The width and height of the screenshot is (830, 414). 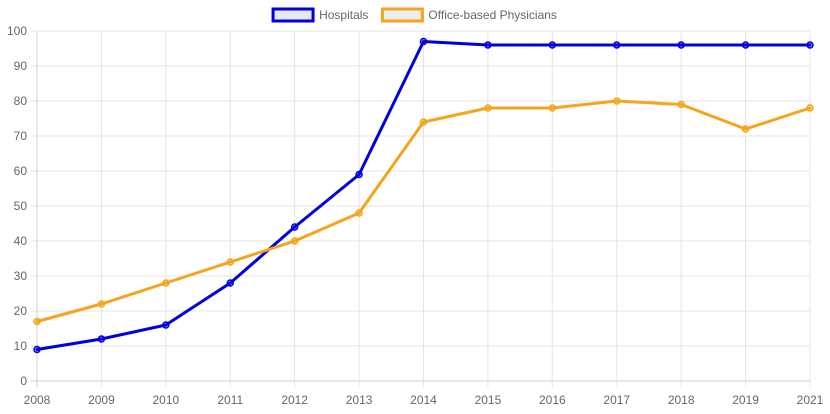 I want to click on legend-item-0: Hospitals, so click(x=319, y=15).